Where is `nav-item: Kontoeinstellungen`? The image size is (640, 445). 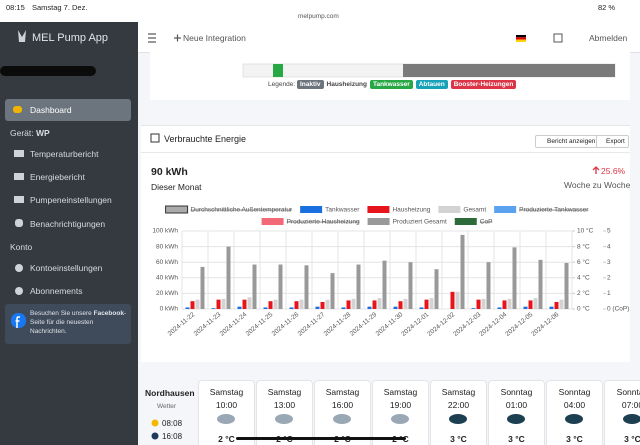
nav-item: Kontoeinstellungen is located at coordinates (66, 268).